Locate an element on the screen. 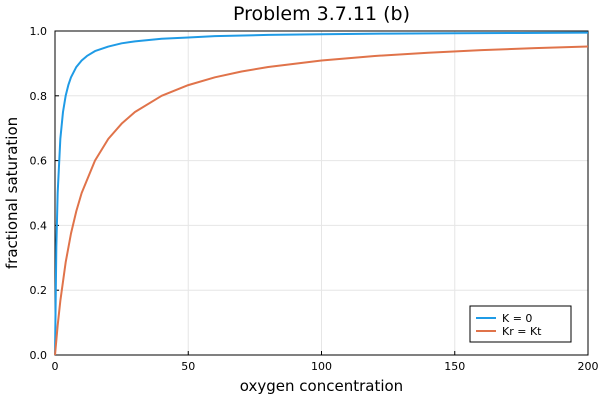  y-tick-label: 1.0 is located at coordinates (39, 31).